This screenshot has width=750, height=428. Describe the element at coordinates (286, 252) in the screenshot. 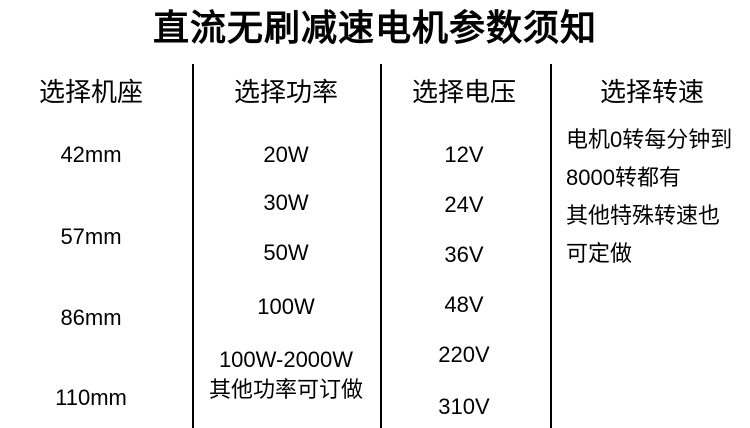

I see `power-option-50w: 50W` at that location.